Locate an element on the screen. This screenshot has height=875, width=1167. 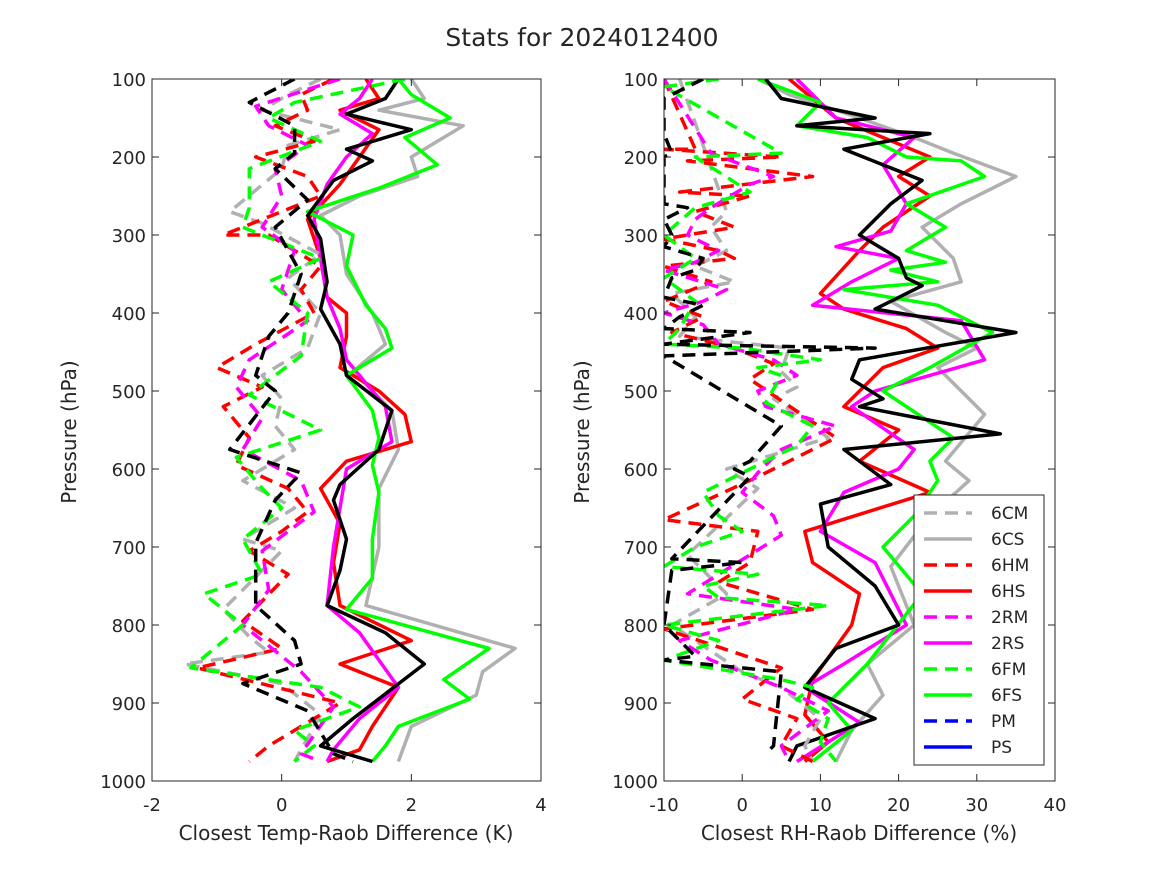
temp-xtick-label: 4 is located at coordinates (540, 805).